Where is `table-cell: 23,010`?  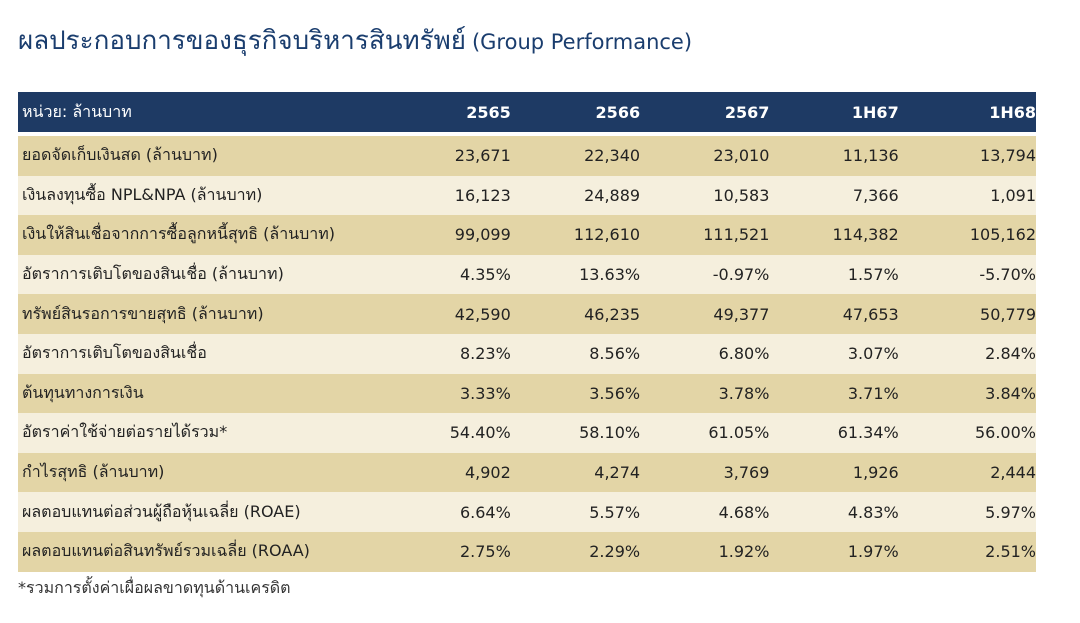 table-cell: 23,010 is located at coordinates (741, 156).